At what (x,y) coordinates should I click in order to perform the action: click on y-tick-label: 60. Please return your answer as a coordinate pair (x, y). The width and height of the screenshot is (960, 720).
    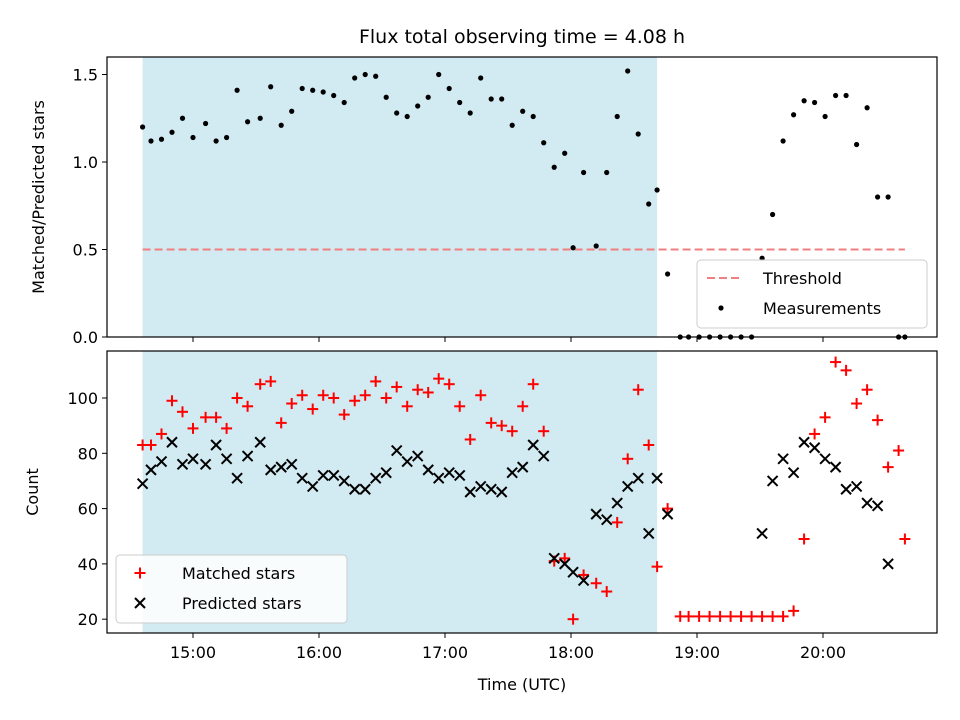
    Looking at the image, I should click on (88, 509).